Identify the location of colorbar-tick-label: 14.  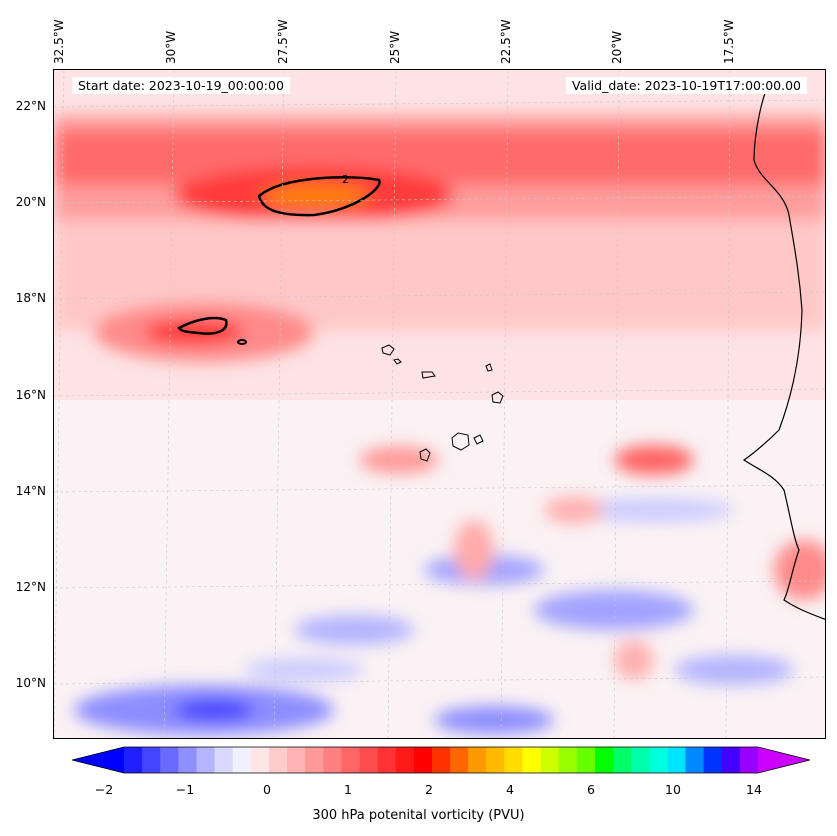
(754, 789).